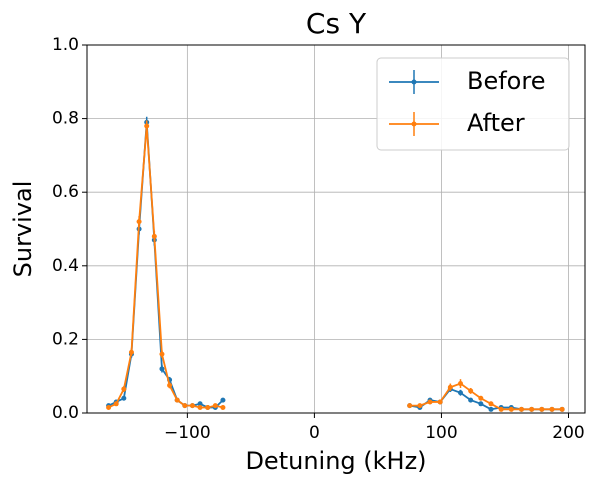 The height and width of the screenshot is (487, 596). I want to click on x-axis-label: Detuning (kHz), so click(335, 461).